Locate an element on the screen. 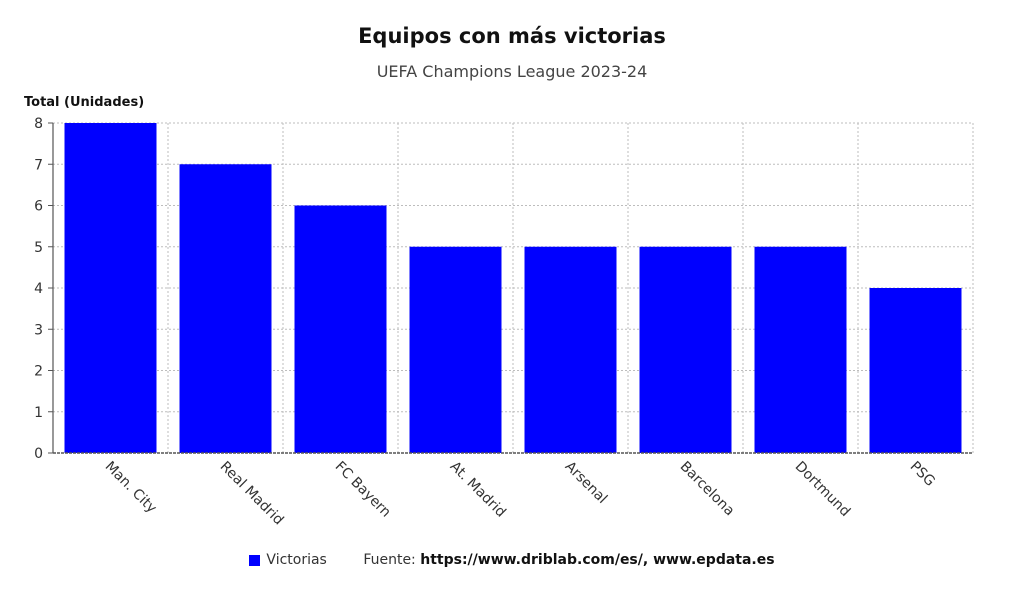 This screenshot has height=601, width=1024. y-tick-label: 7 is located at coordinates (38, 165).